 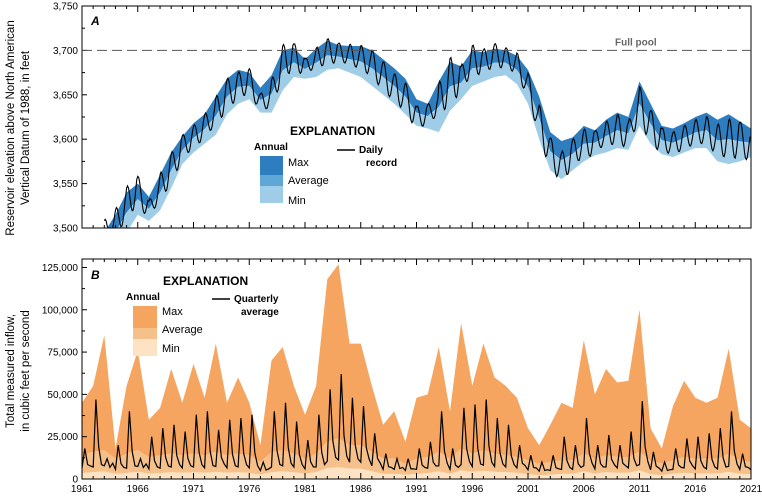 What do you see at coordinates (11, 127) in the screenshot?
I see `panel-a-ylabel-line1: Reservoir elevation above North American` at bounding box center [11, 127].